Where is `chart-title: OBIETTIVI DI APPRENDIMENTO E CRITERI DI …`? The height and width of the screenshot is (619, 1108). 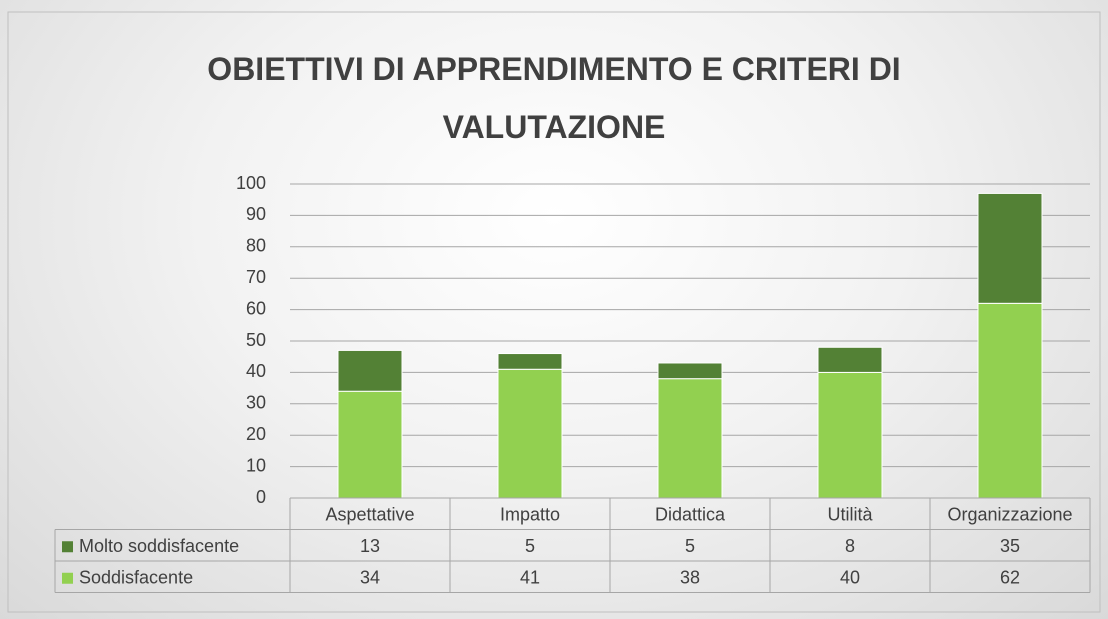 chart-title: OBIETTIVI DI APPRENDIMENTO E CRITERI DI … is located at coordinates (554, 98).